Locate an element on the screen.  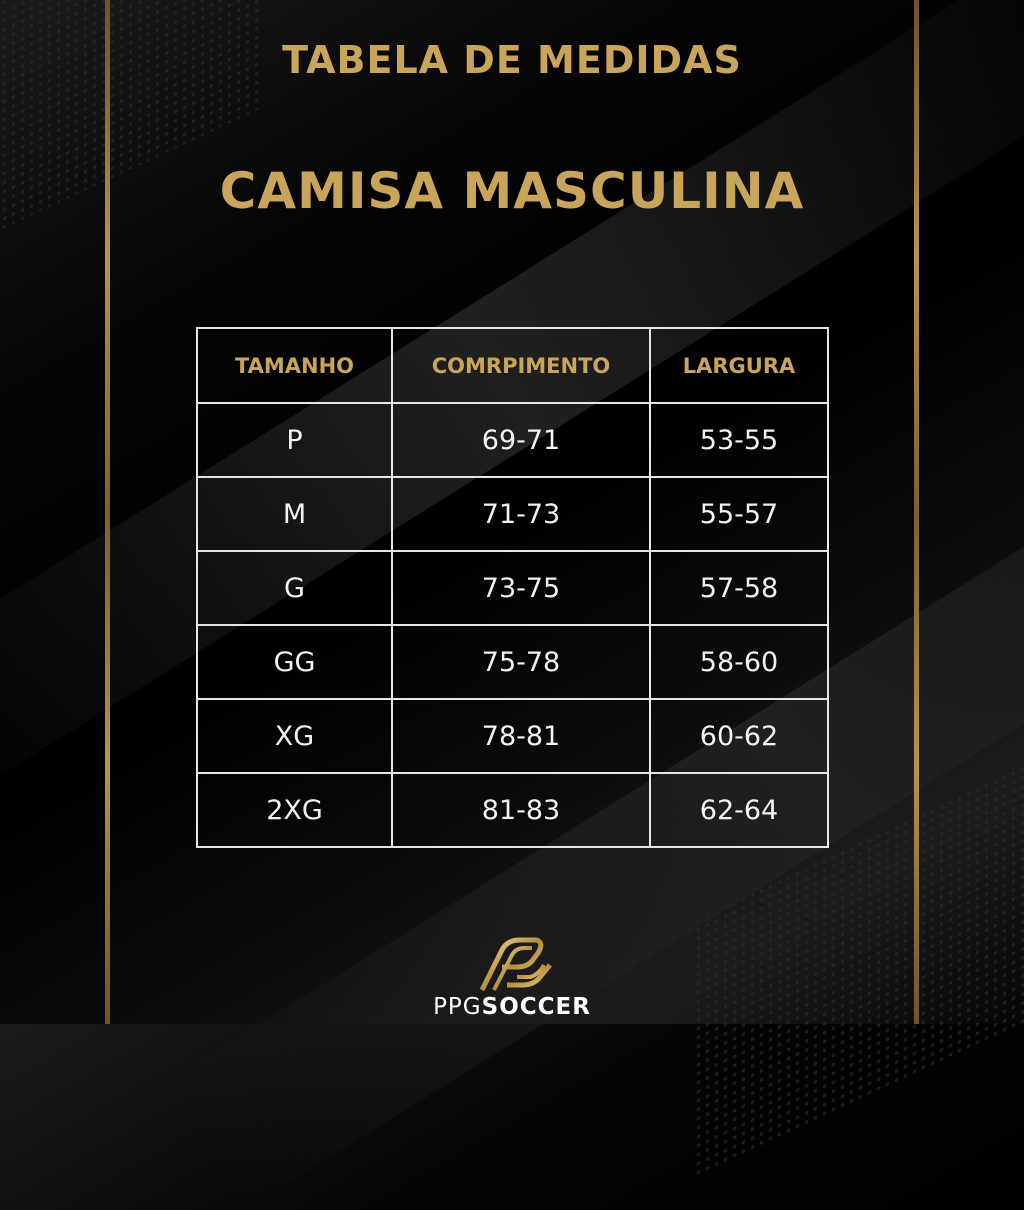
brand-suffix: SOCCER is located at coordinates (536, 1007).